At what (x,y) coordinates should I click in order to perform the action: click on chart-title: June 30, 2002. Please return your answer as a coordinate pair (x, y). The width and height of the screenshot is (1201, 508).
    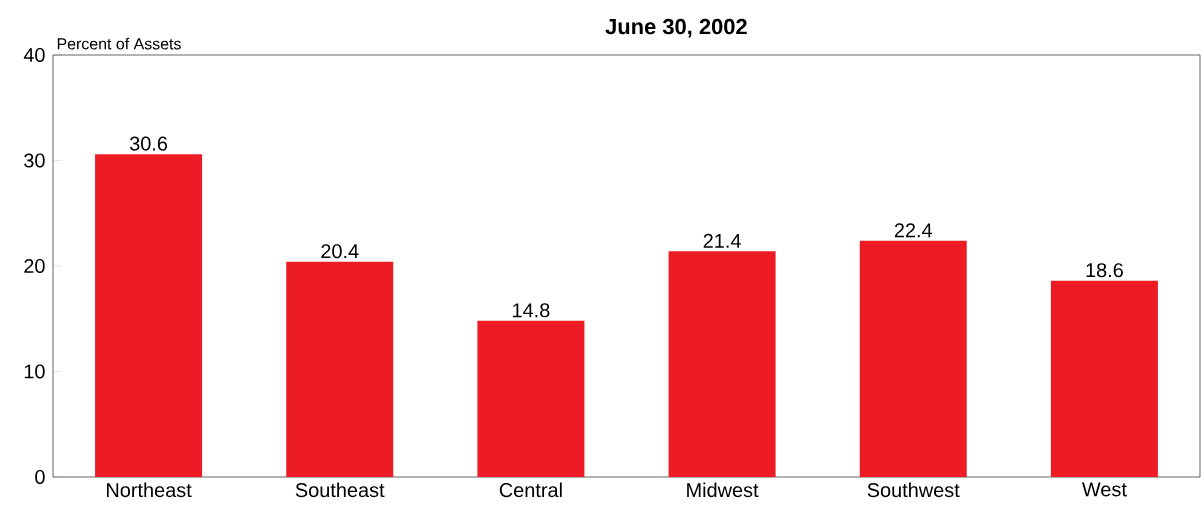
    Looking at the image, I should click on (676, 28).